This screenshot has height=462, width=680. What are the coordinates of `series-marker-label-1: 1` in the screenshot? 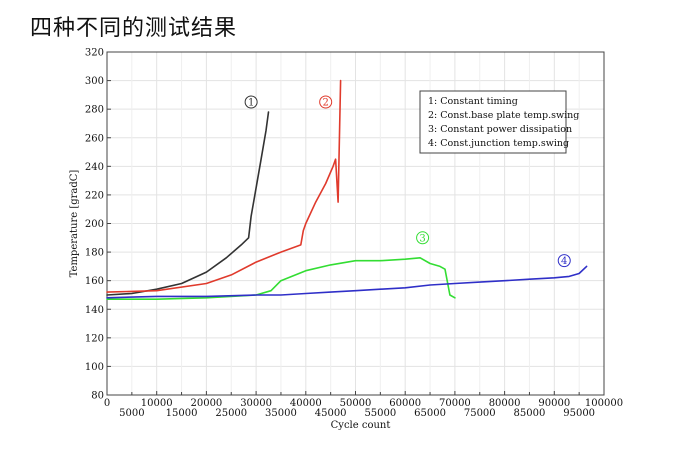 It's located at (251, 103).